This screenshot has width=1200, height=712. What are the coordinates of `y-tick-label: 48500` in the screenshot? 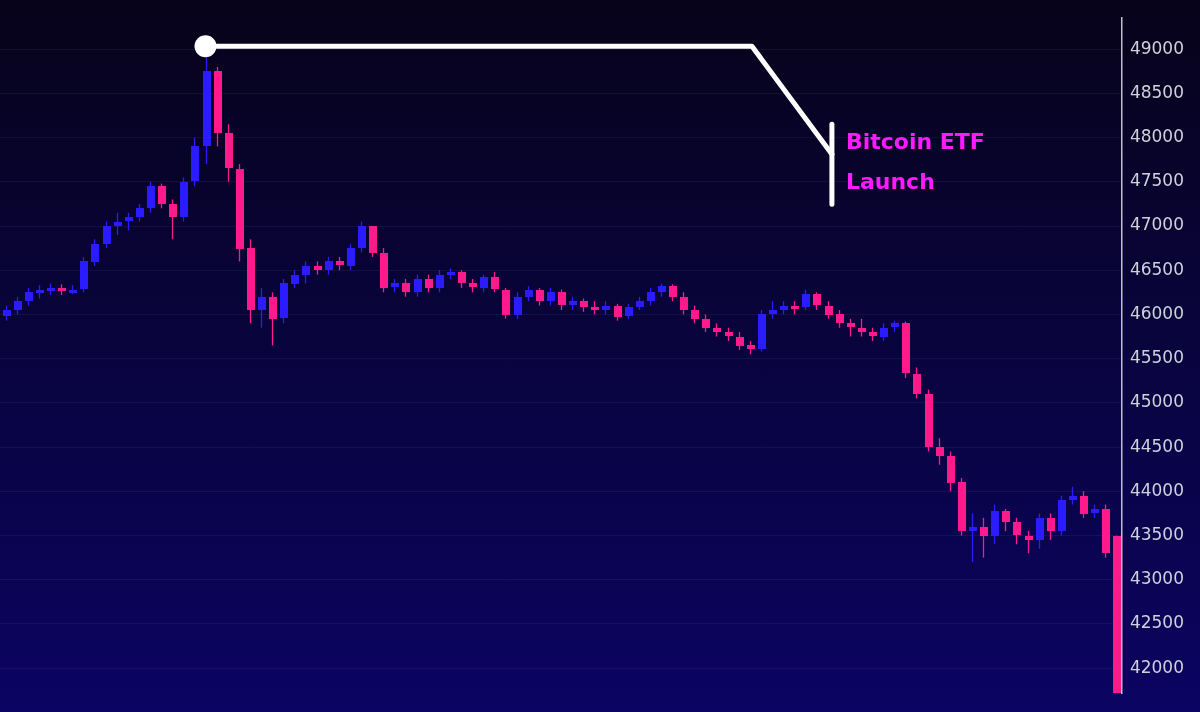 It's located at (1157, 91).